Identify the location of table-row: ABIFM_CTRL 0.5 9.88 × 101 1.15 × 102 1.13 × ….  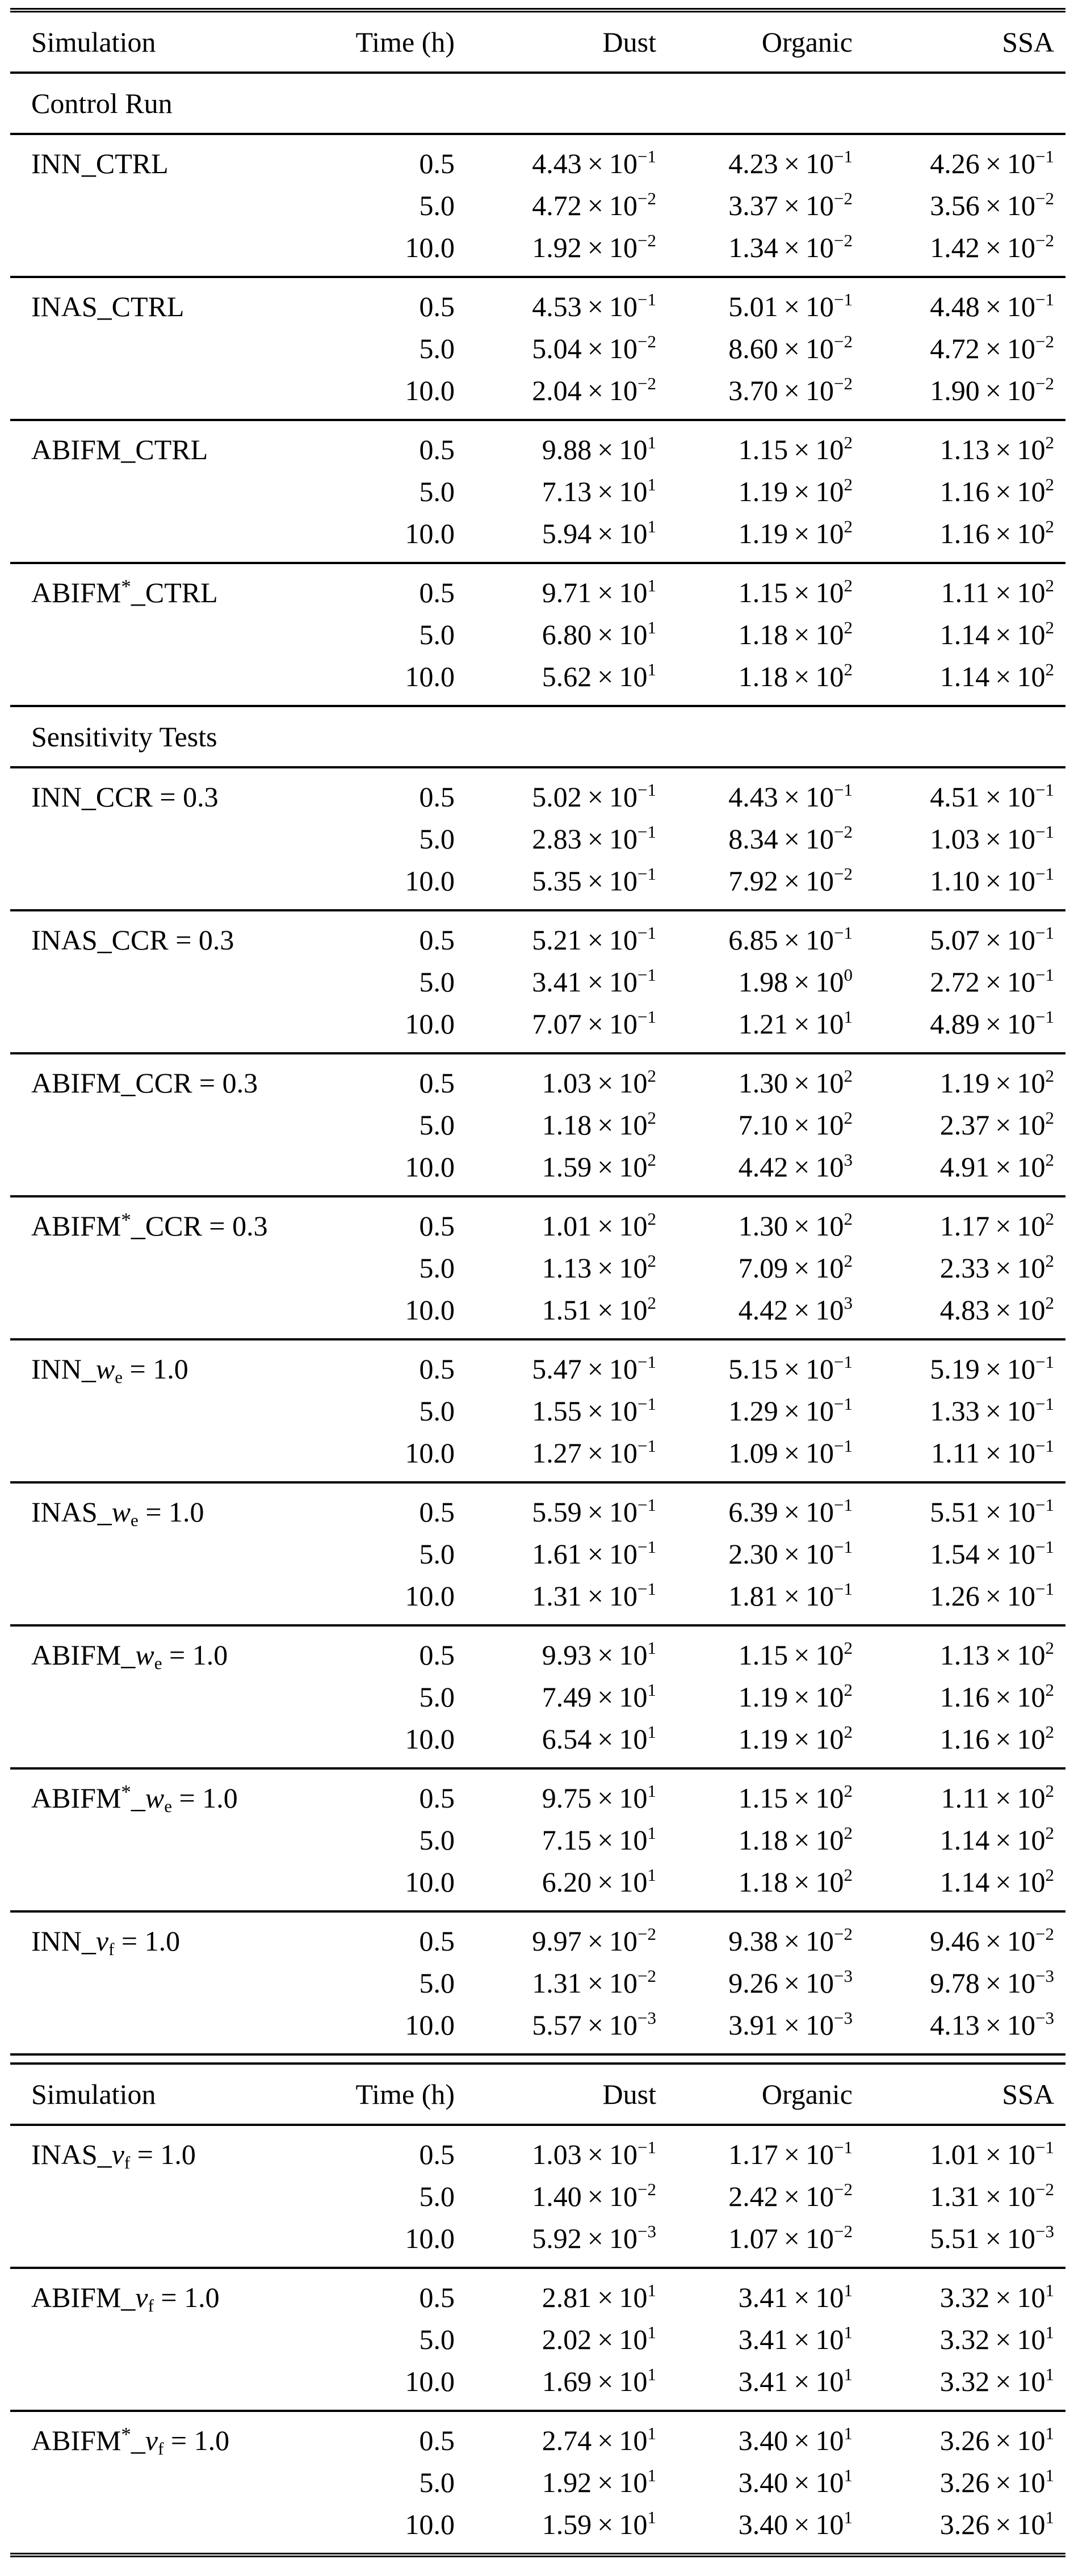
(537, 445).